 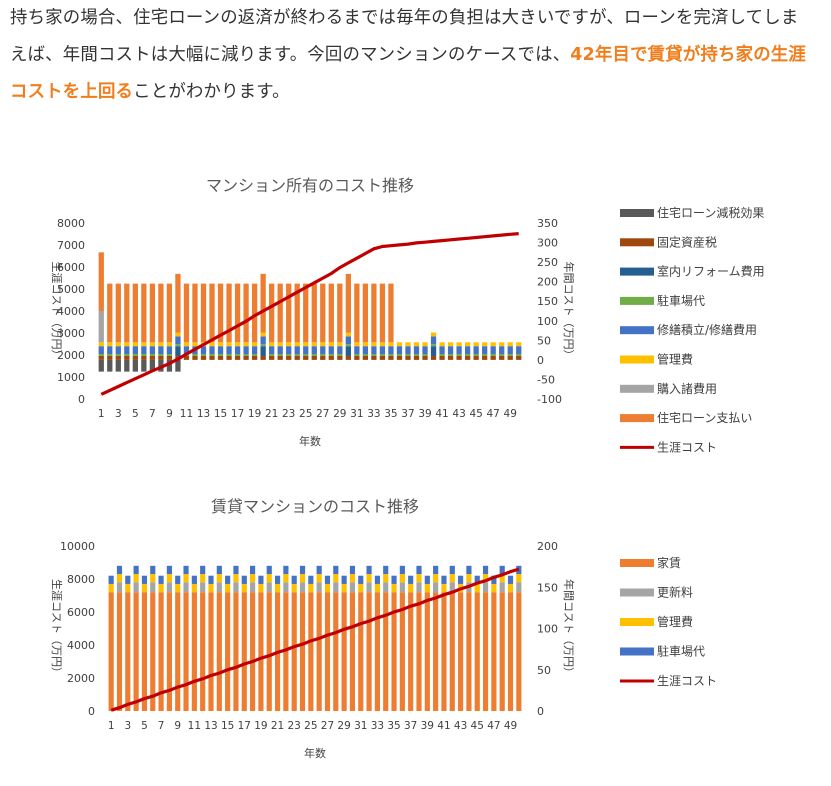 I want to click on x-tick-label: 31, so click(x=360, y=726).